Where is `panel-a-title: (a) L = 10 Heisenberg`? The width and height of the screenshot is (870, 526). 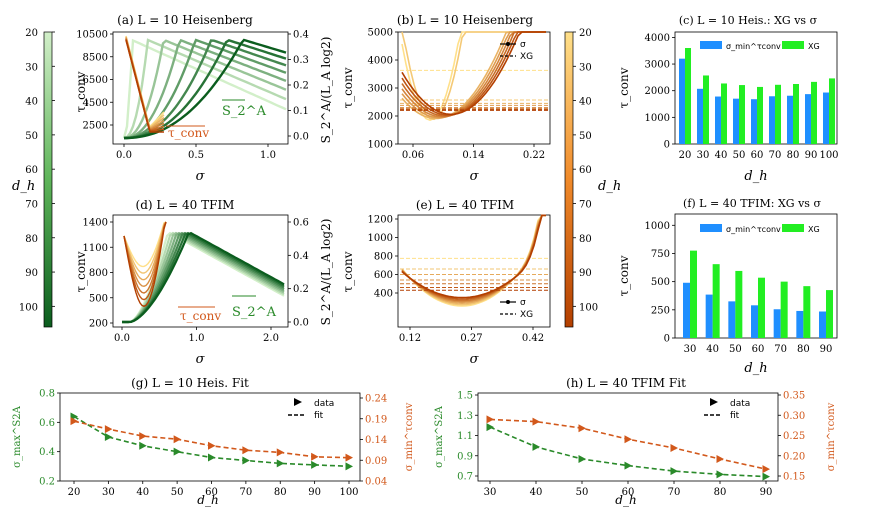
panel-a-title: (a) L = 10 Heisenberg is located at coordinates (185, 20).